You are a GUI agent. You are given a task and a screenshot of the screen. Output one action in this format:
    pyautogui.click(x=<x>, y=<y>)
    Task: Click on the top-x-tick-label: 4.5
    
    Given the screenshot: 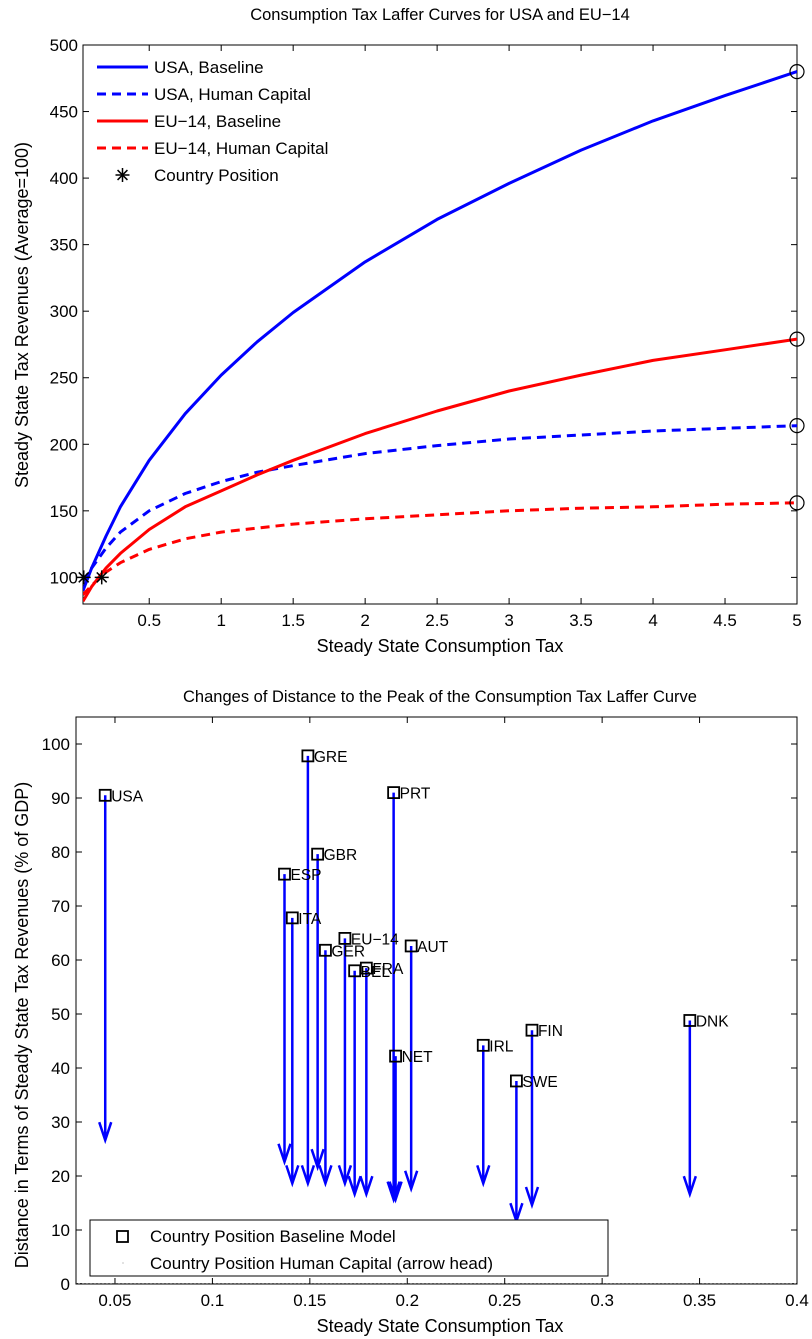 What is the action you would take?
    pyautogui.click(x=725, y=620)
    